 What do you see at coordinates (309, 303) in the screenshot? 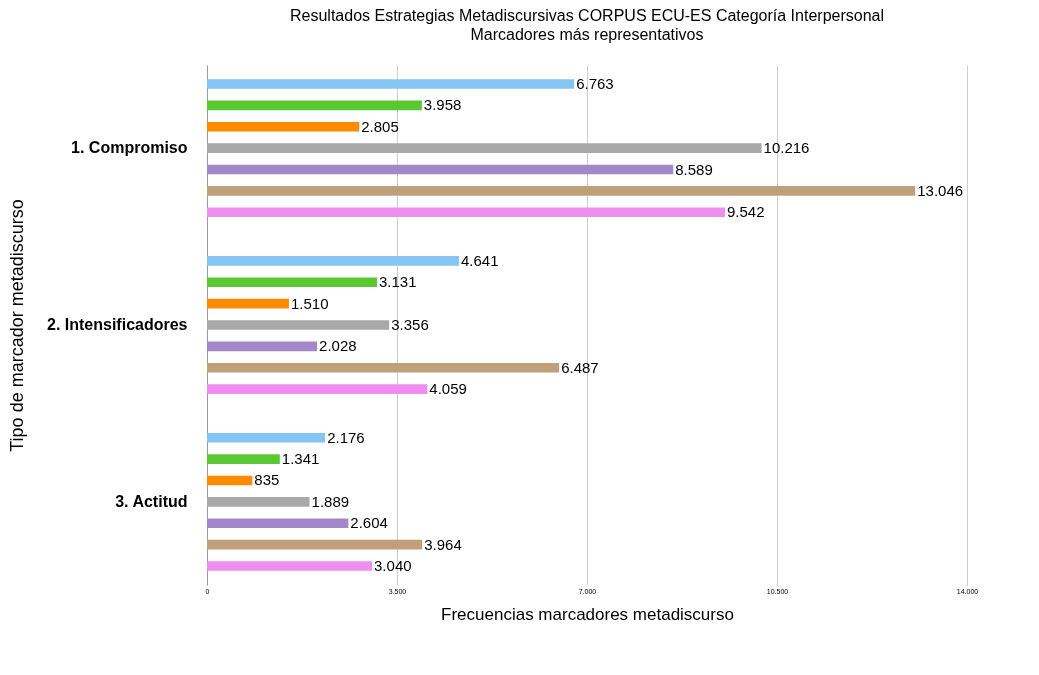
I see `data-label: 1.510` at bounding box center [309, 303].